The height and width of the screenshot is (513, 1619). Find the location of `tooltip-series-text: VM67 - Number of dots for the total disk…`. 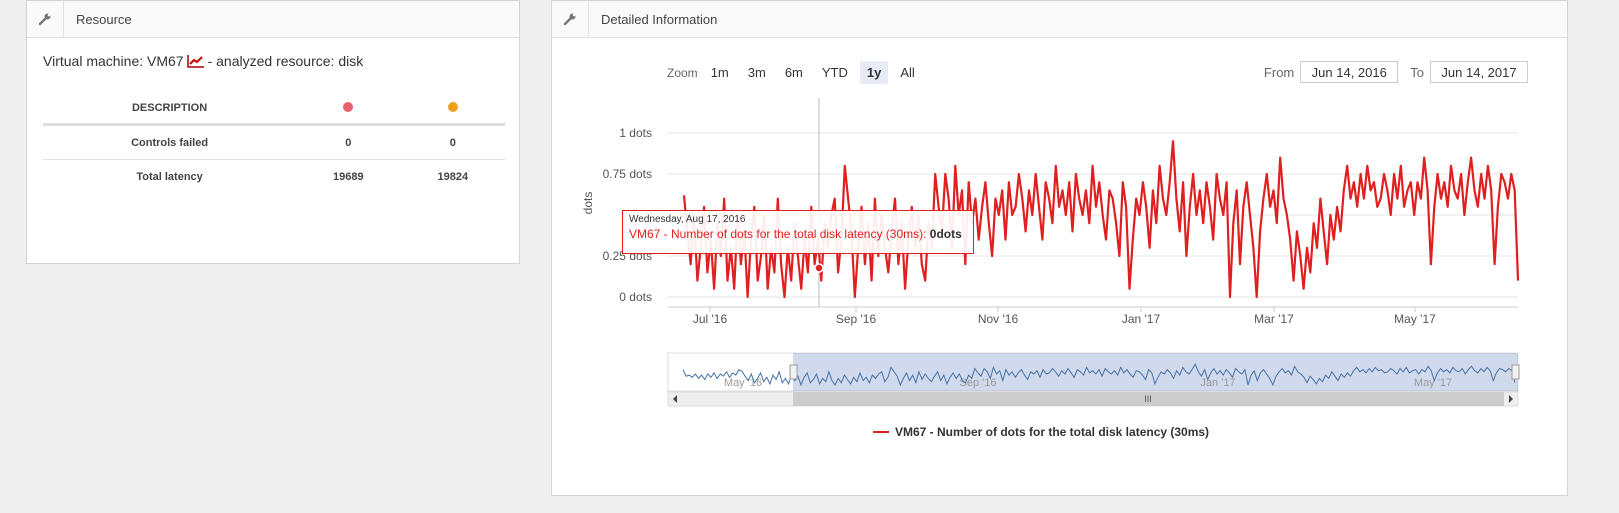

tooltip-series-text: VM67 - Number of dots for the total disk… is located at coordinates (778, 234).